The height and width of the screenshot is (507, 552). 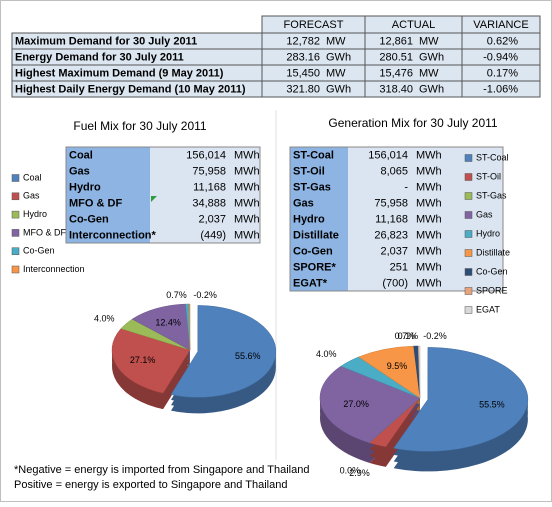 I want to click on data-label: 55.6%, so click(x=248, y=356).